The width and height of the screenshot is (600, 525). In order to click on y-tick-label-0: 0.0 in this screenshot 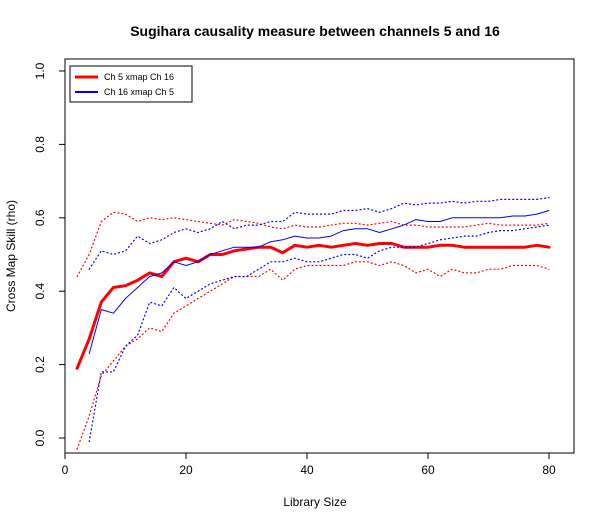, I will do `click(40, 437)`.